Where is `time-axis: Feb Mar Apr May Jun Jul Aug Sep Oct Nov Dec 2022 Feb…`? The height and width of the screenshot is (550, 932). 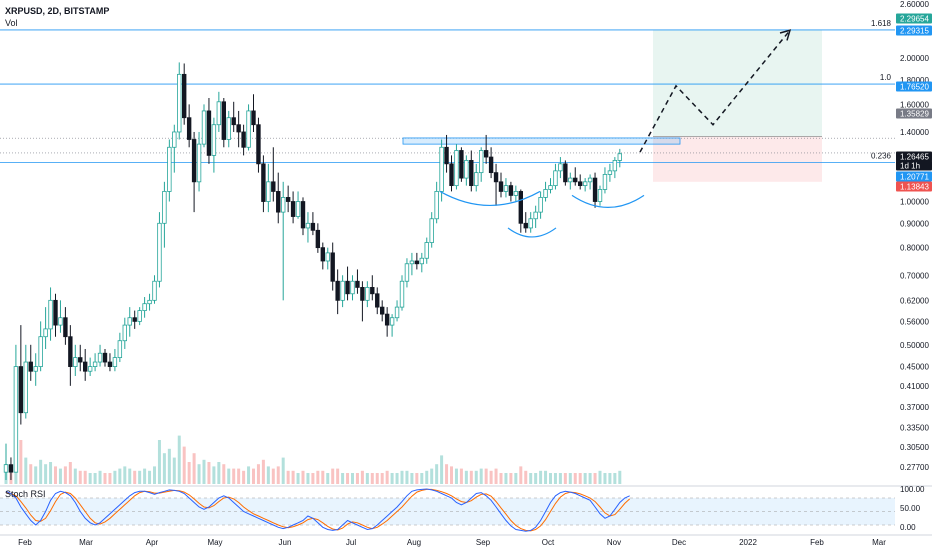
time-axis: Feb Mar Apr May Jun Jul Aug Sep Oct Nov Dec 2022 Feb… is located at coordinates (466, 540).